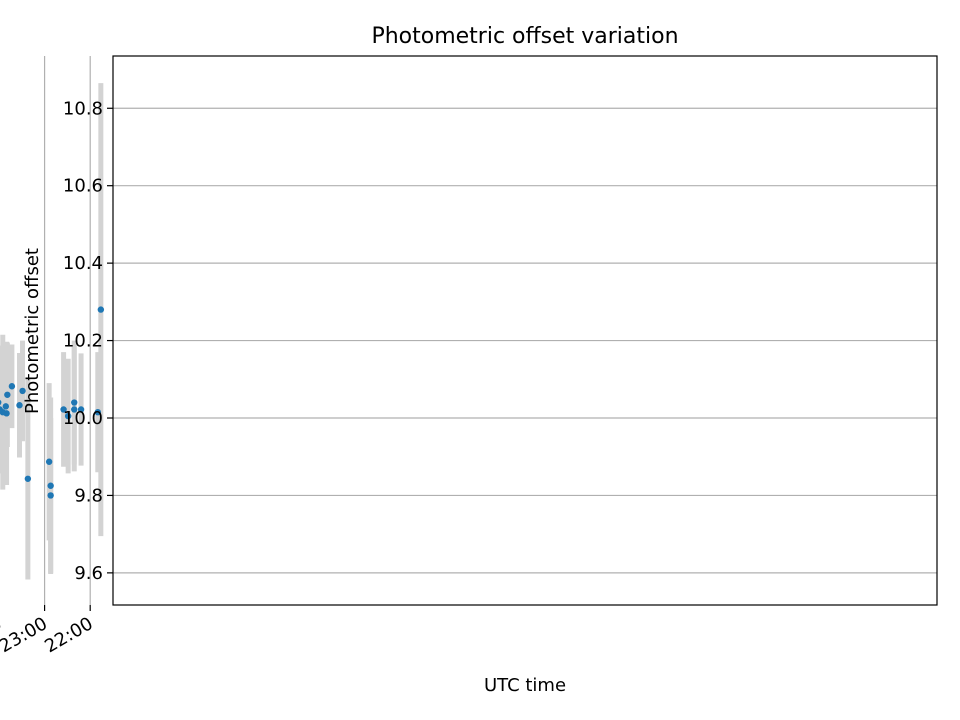 The height and width of the screenshot is (720, 960). I want to click on y-tick-label: 10.8, so click(83, 108).